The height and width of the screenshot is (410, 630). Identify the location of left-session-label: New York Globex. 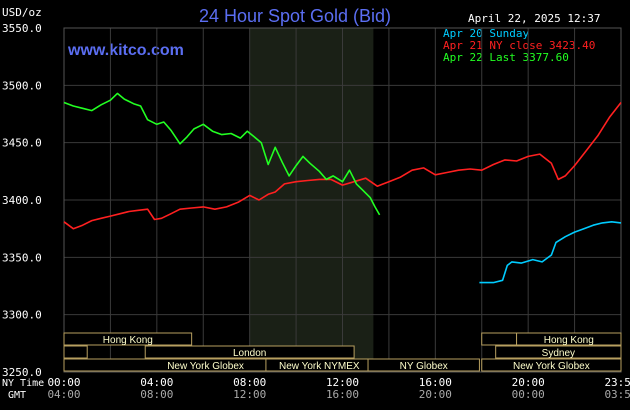
(205, 366).